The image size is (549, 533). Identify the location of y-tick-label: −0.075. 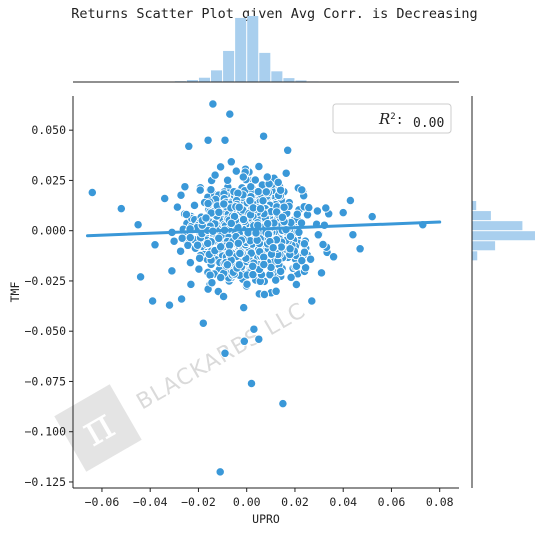
(45, 381).